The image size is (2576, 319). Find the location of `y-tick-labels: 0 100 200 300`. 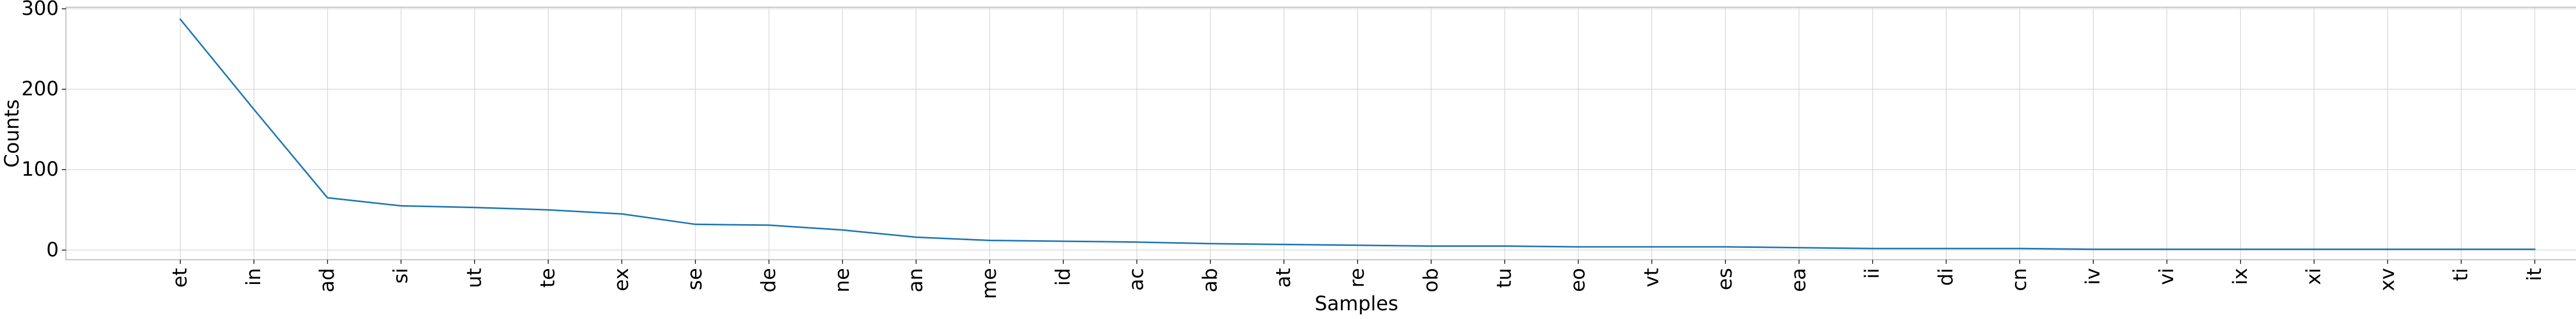

y-tick-labels: 0 100 200 300 is located at coordinates (43, 130).